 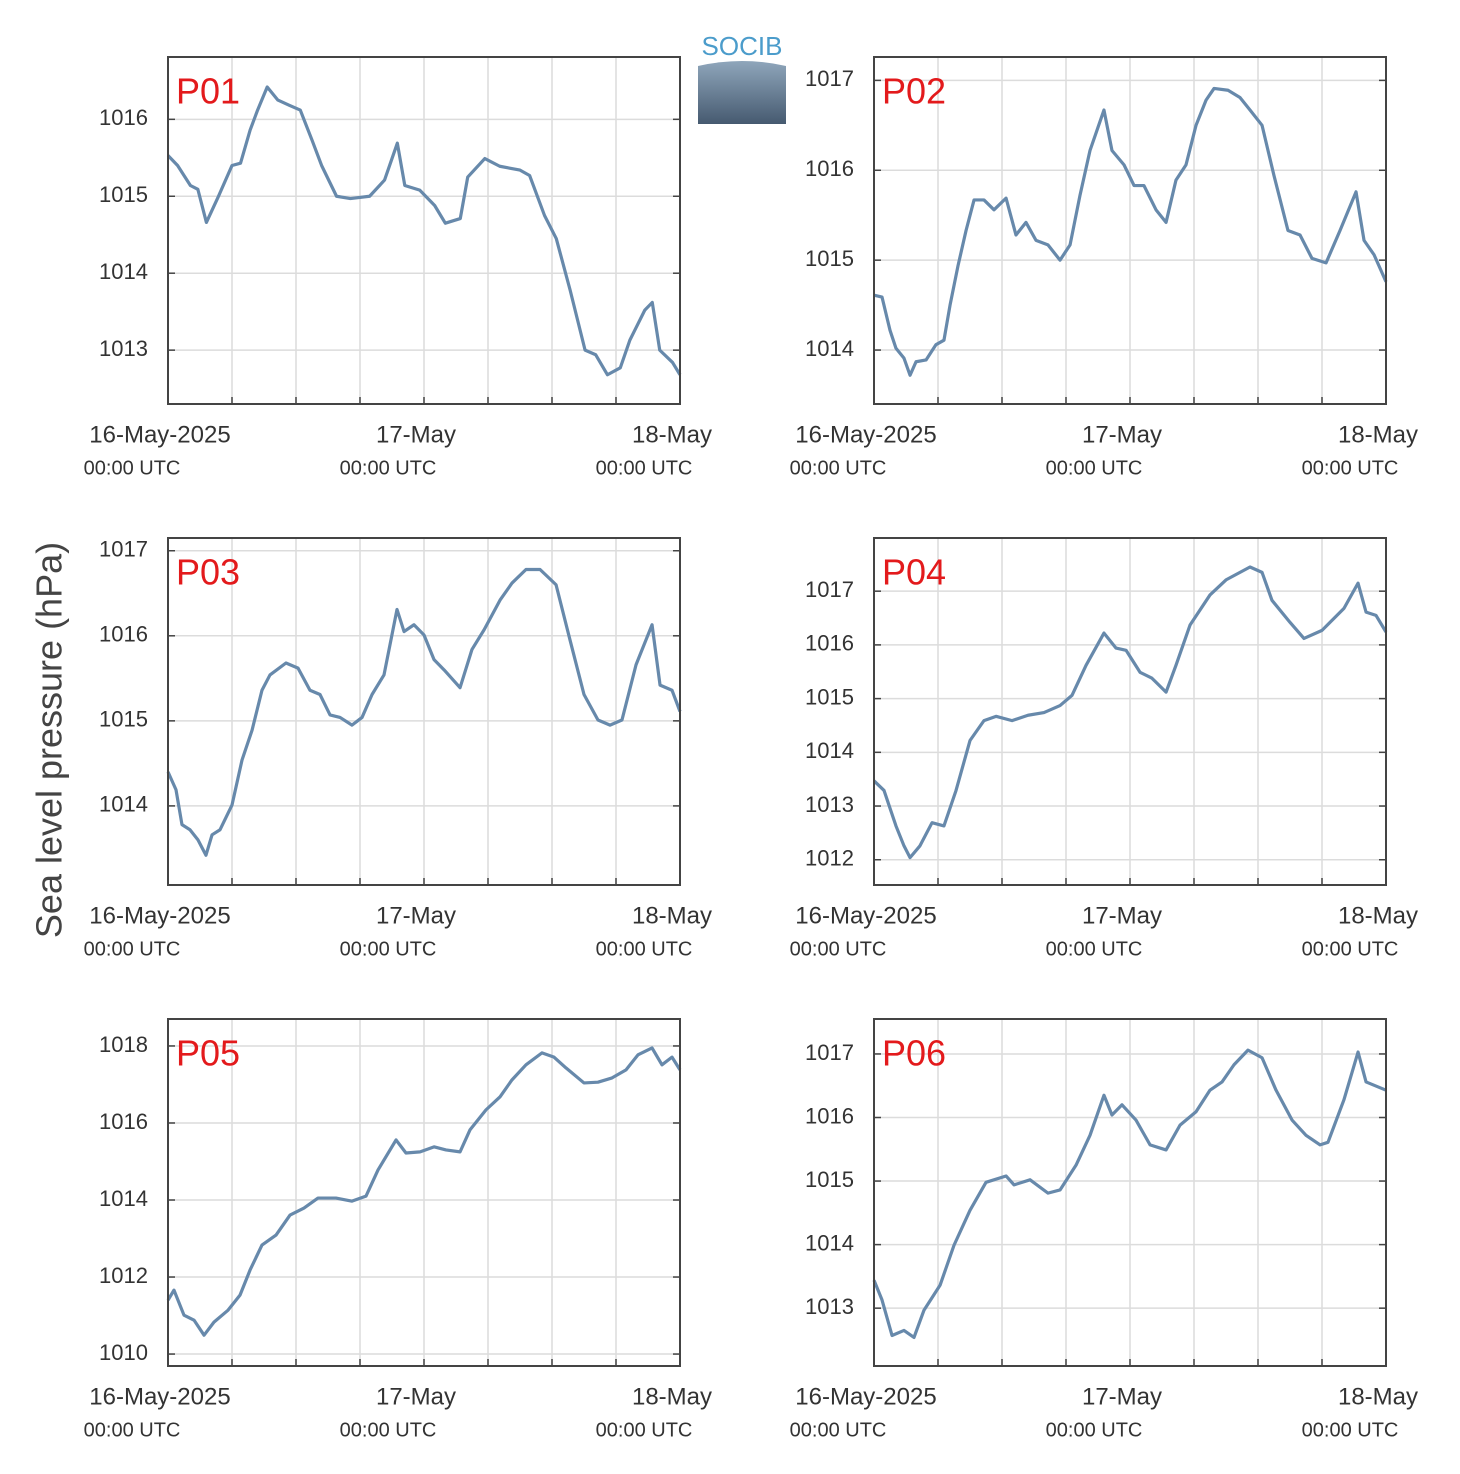 What do you see at coordinates (208, 1053) in the screenshot?
I see `panel-title: P05` at bounding box center [208, 1053].